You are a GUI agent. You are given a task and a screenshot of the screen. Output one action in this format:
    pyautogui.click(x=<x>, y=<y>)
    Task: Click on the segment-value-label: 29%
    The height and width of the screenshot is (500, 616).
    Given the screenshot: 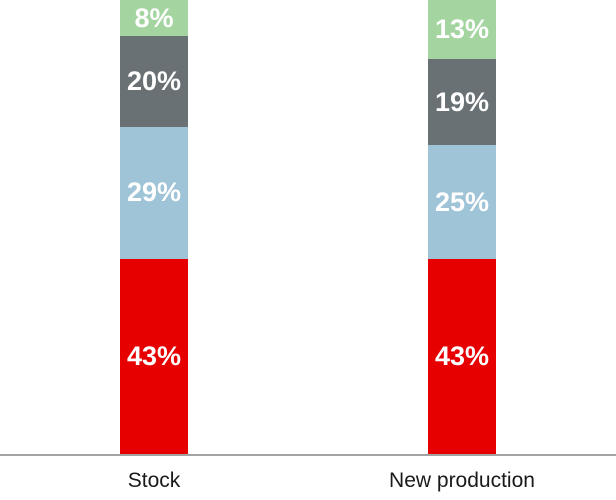 What is the action you would take?
    pyautogui.click(x=154, y=192)
    